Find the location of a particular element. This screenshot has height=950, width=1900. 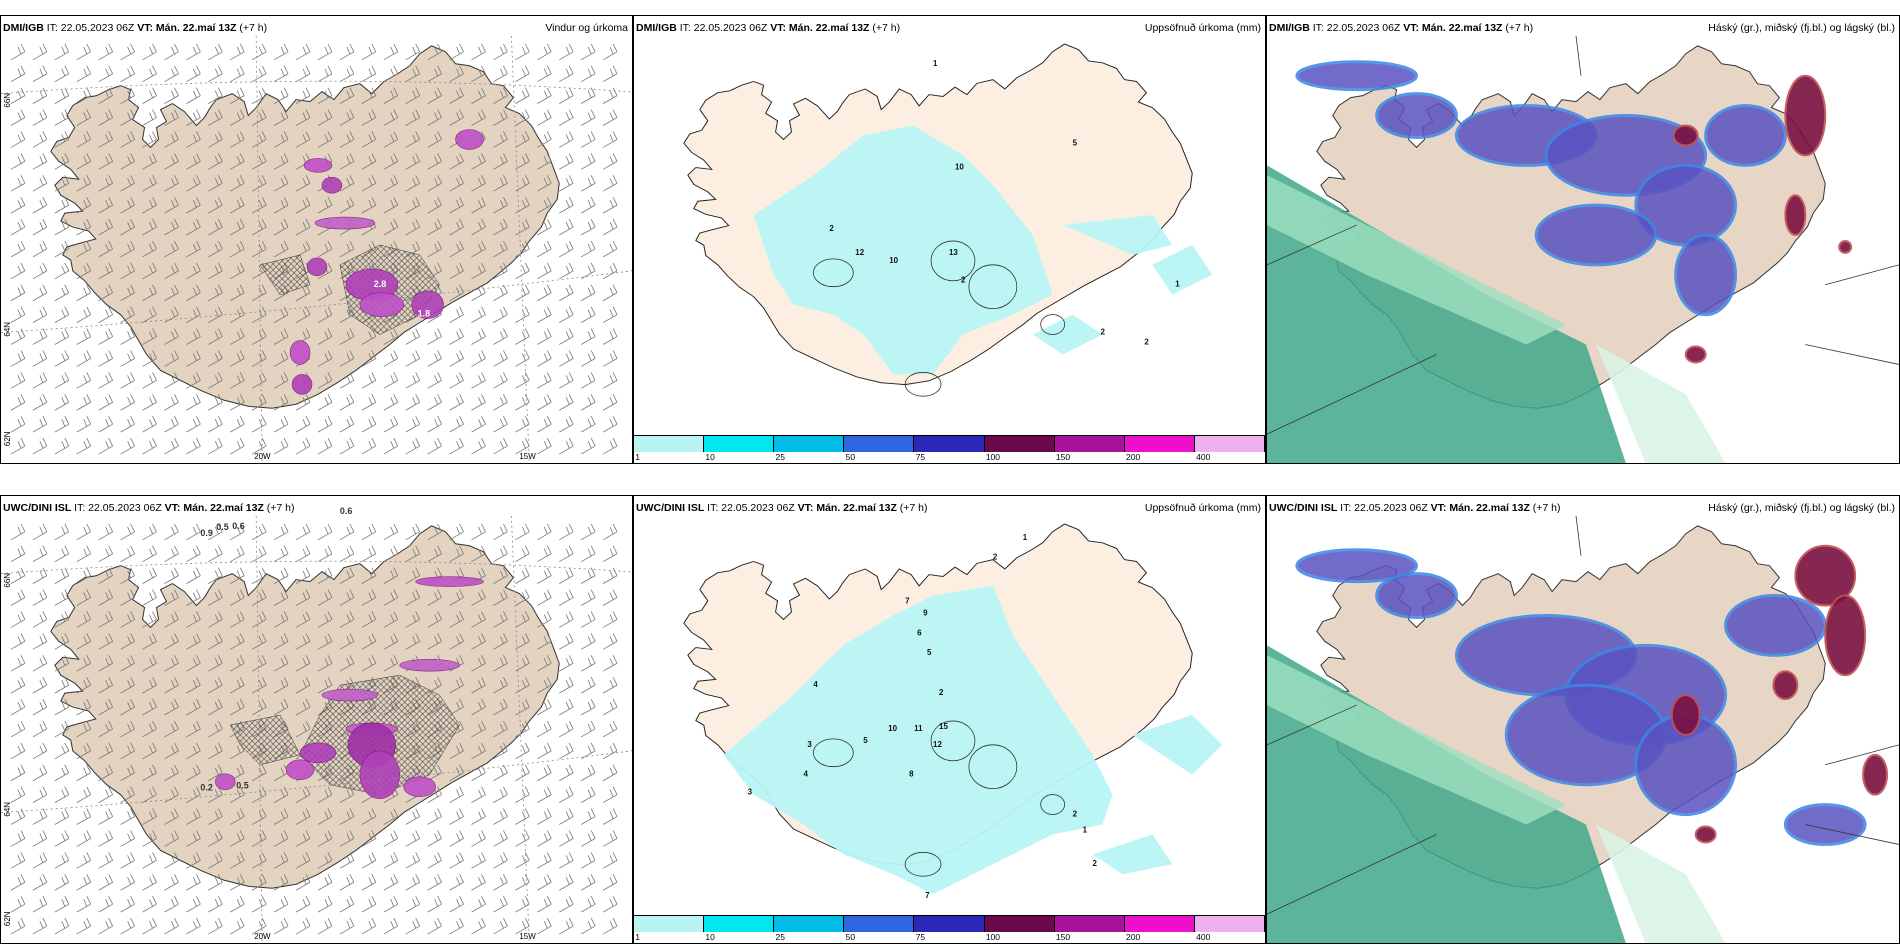

colorbar-tick-label: 25 is located at coordinates (780, 457).